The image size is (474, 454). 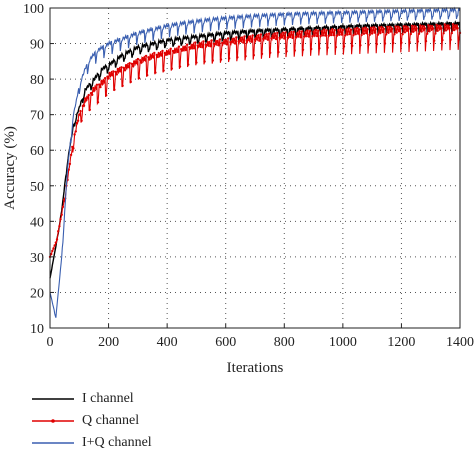 What do you see at coordinates (167, 342) in the screenshot?
I see `x-tick-label: 400` at bounding box center [167, 342].